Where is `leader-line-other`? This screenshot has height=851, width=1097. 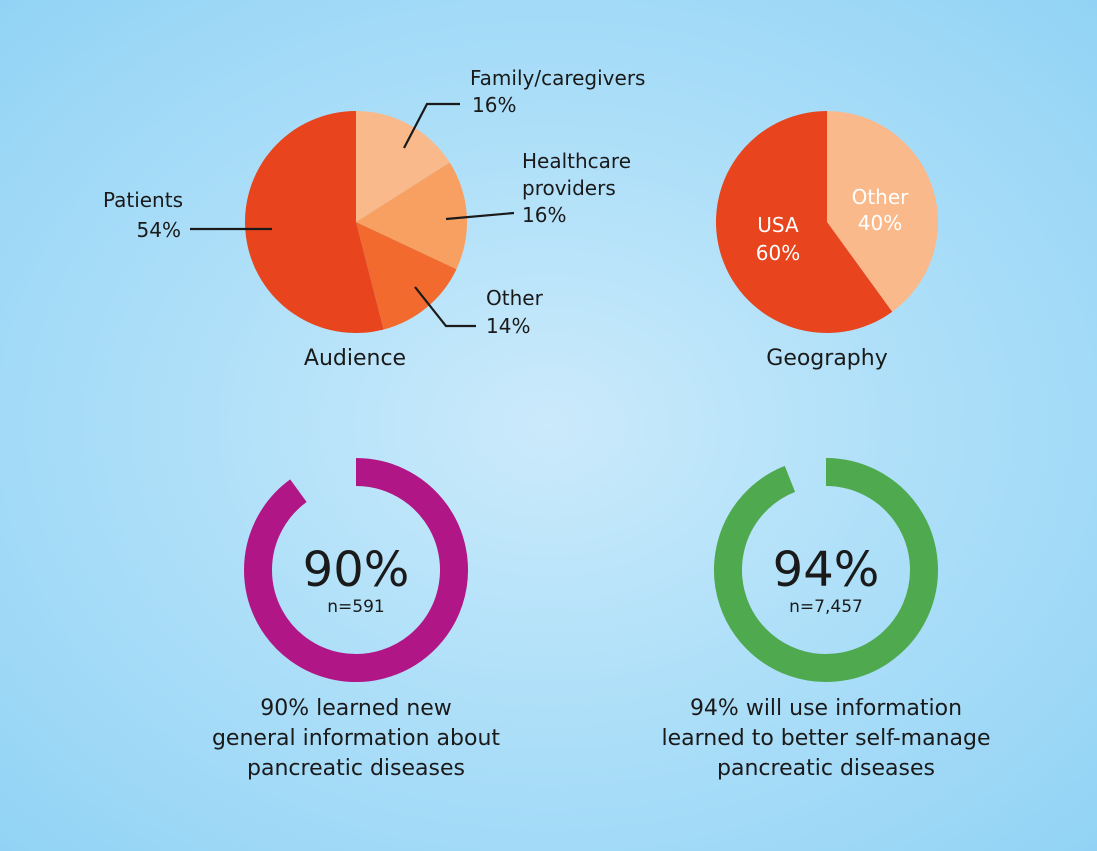 leader-line-other is located at coordinates (445, 307).